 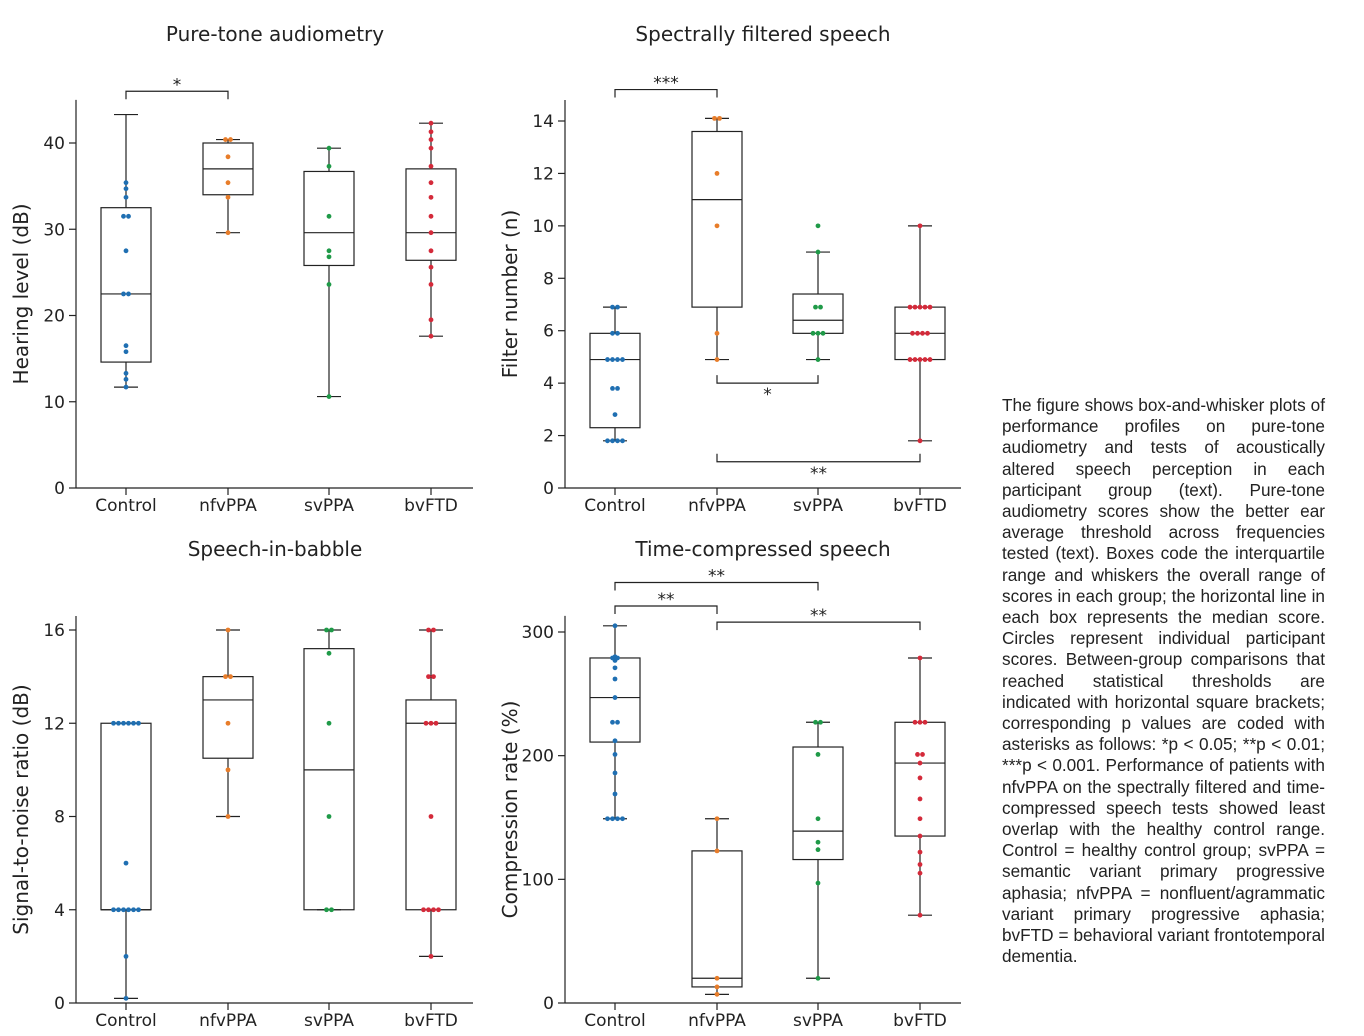 What do you see at coordinates (666, 84) in the screenshot?
I see `significance-stars: ***` at bounding box center [666, 84].